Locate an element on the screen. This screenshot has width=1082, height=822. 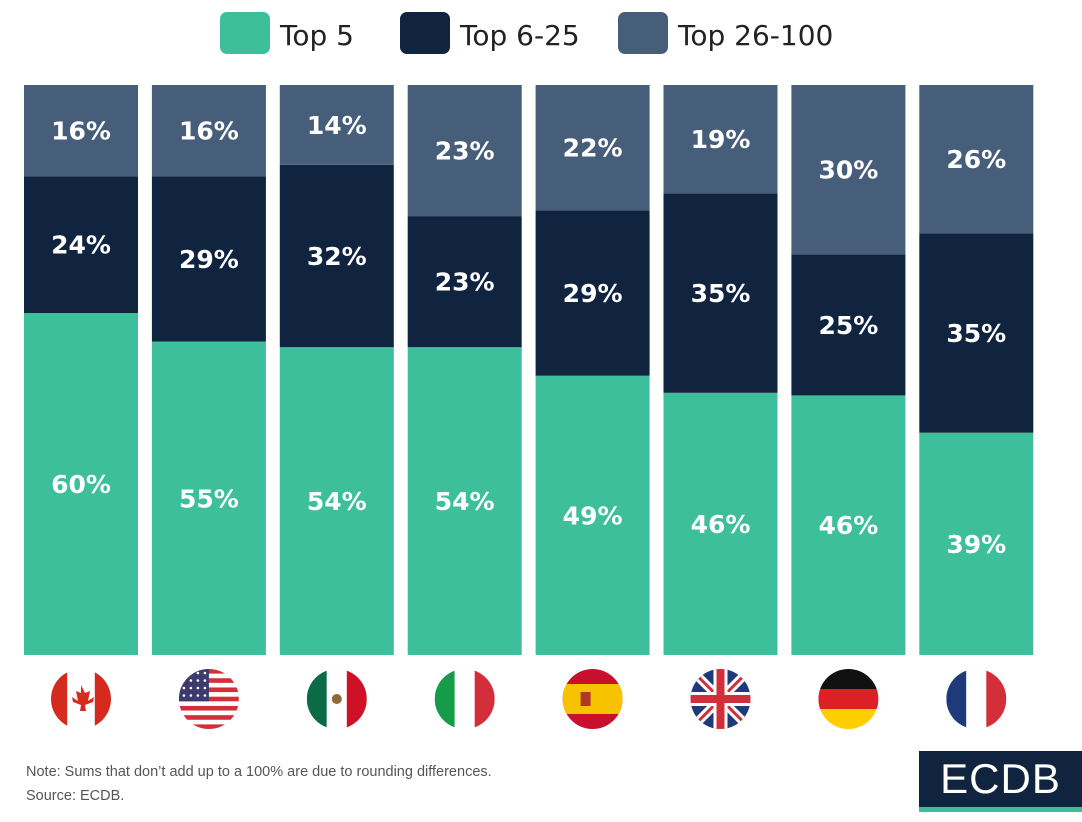
data-label: 49% is located at coordinates (593, 515).